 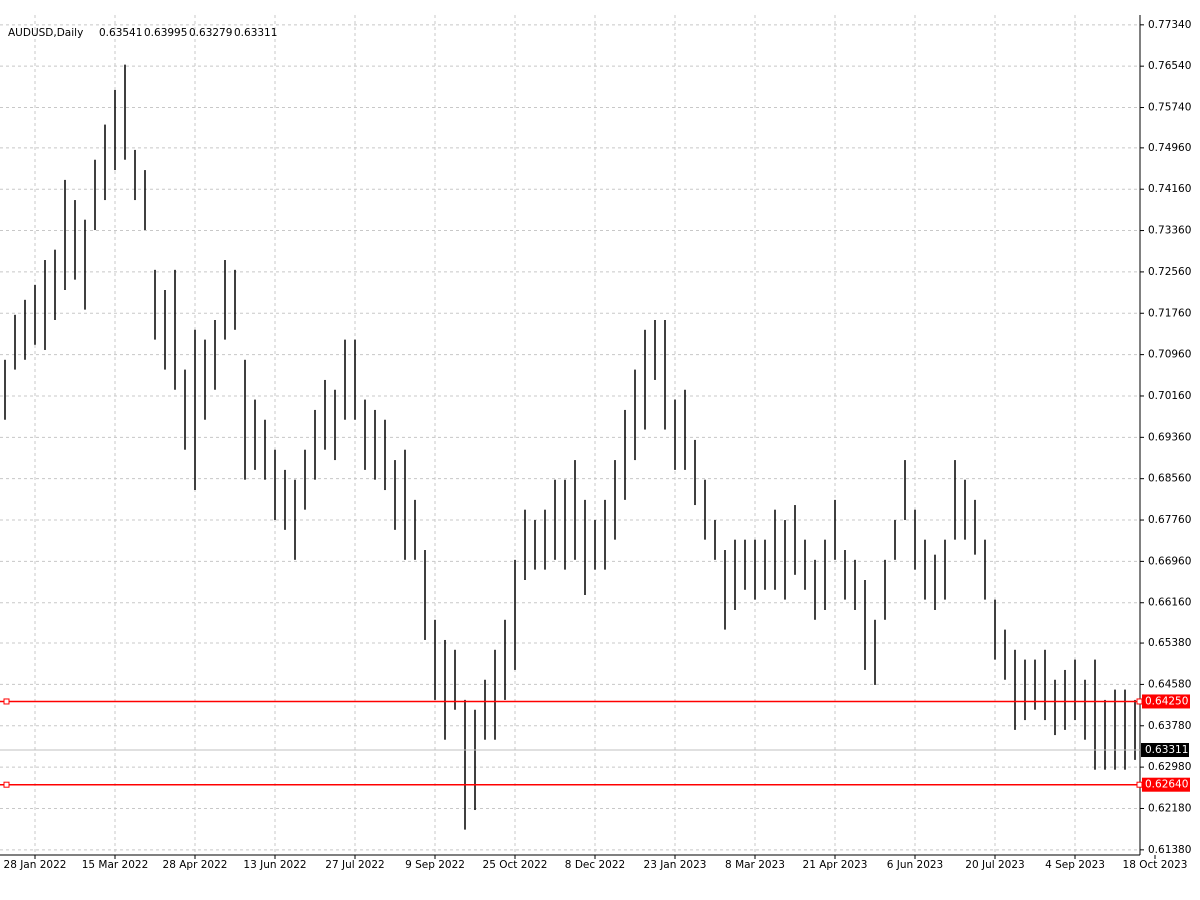 What do you see at coordinates (994, 865) in the screenshot?
I see `x-tick-label: 20 Jul 2023` at bounding box center [994, 865].